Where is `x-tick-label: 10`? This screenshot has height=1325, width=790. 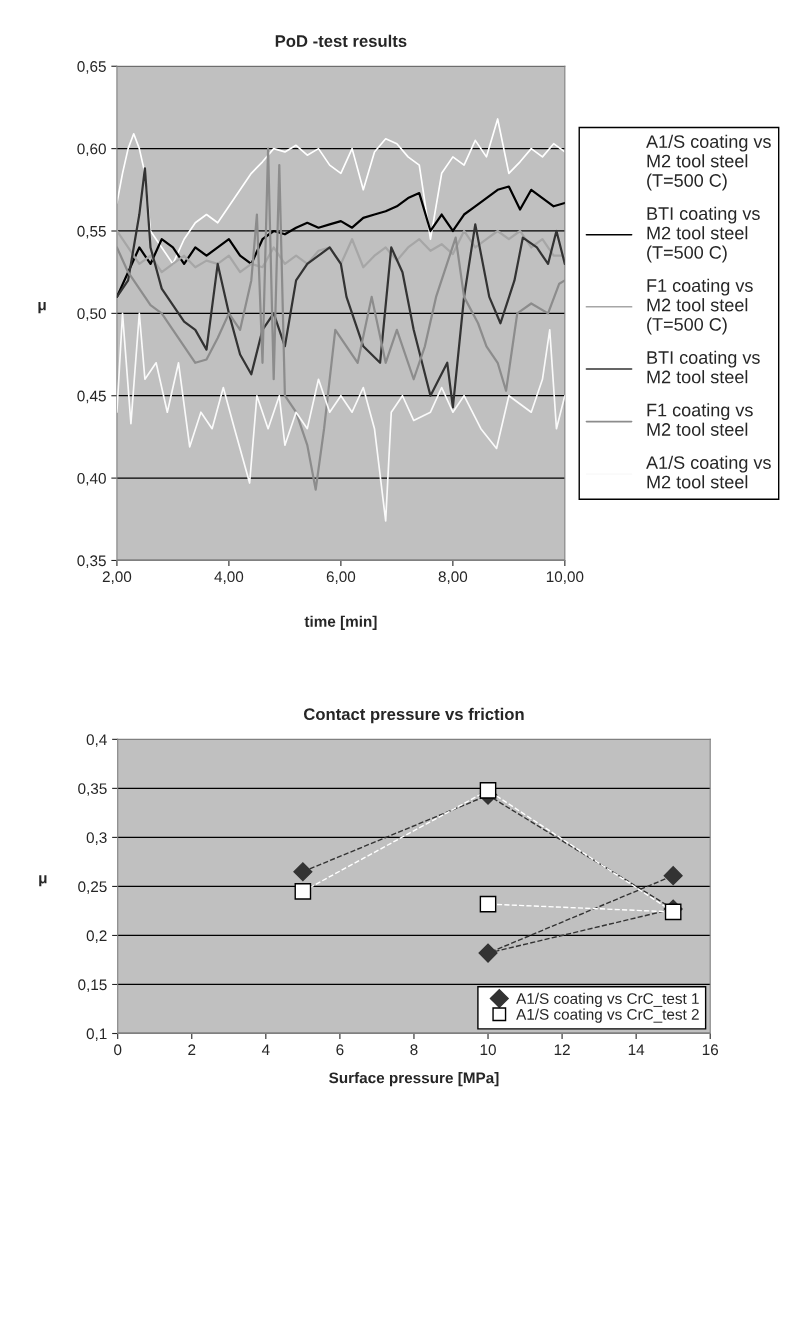 x-tick-label: 10 is located at coordinates (488, 1050).